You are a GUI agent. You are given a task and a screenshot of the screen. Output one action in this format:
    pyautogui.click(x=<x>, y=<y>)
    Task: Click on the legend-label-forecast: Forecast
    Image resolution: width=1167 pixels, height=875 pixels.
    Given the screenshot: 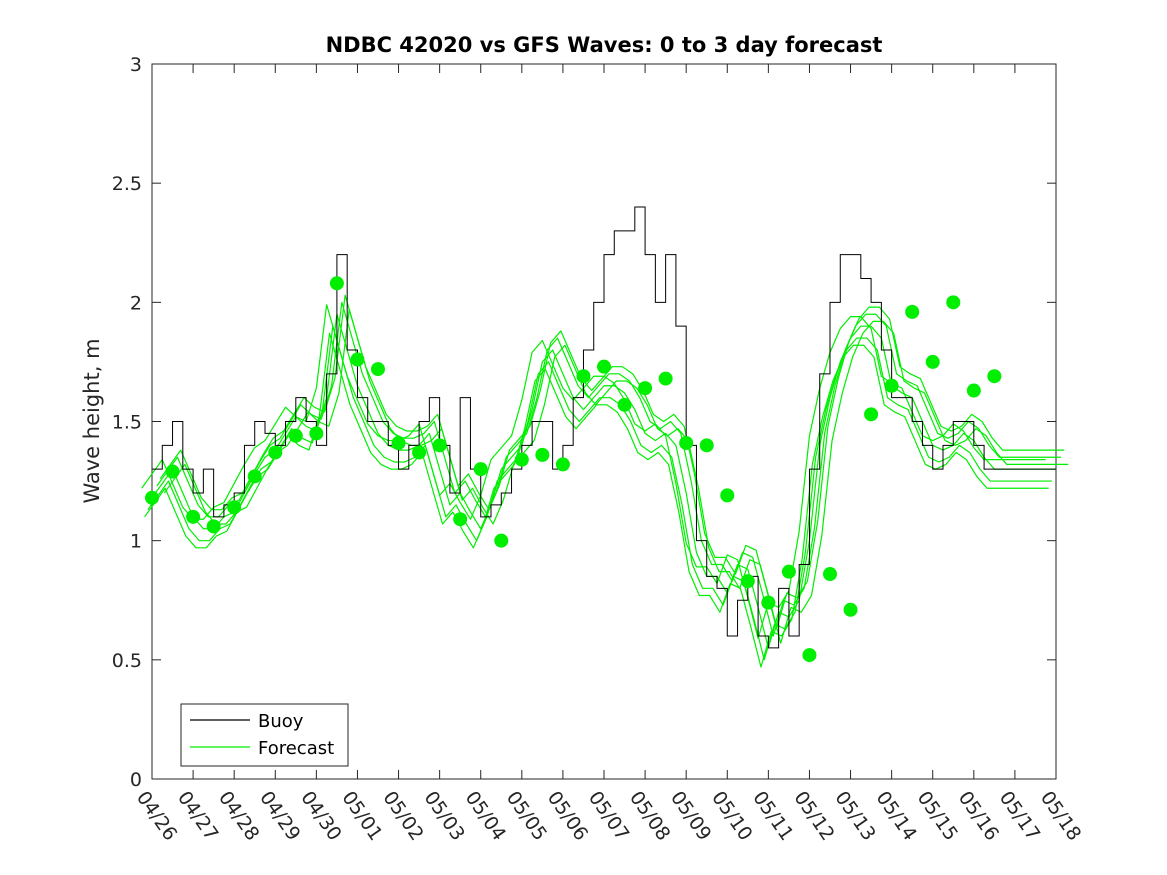 What is the action you would take?
    pyautogui.click(x=296, y=748)
    